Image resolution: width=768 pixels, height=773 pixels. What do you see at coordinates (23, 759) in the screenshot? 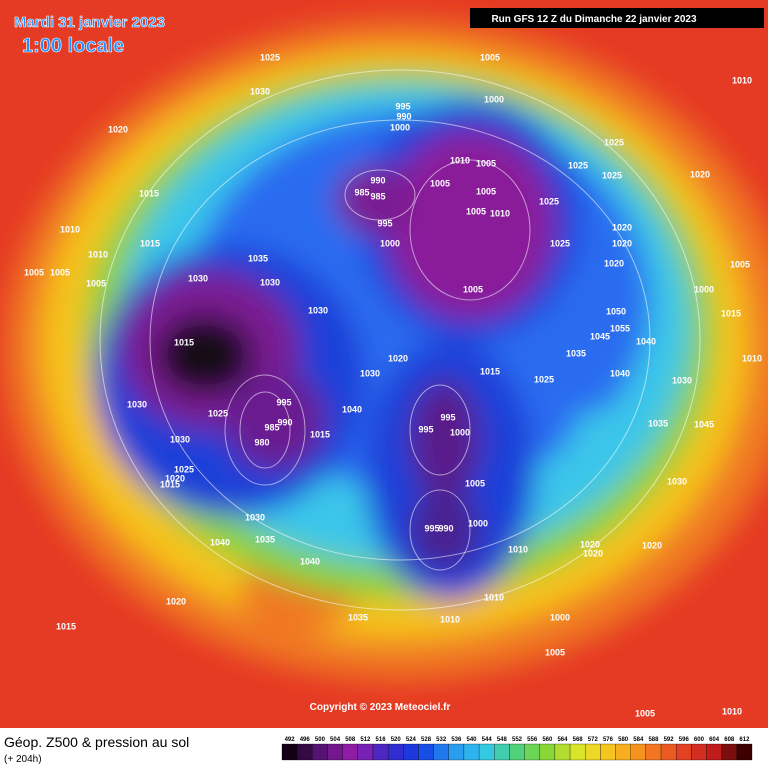
I see `legend-subtitle: (+ 204h)` at bounding box center [23, 759].